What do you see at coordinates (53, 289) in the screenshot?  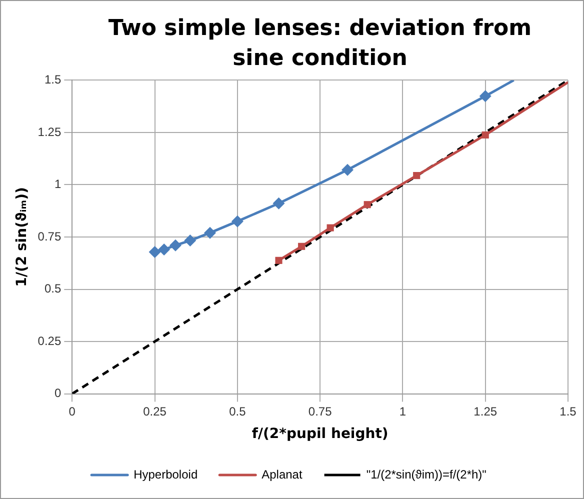 I see `y-tick-label: 0.5` at bounding box center [53, 289].